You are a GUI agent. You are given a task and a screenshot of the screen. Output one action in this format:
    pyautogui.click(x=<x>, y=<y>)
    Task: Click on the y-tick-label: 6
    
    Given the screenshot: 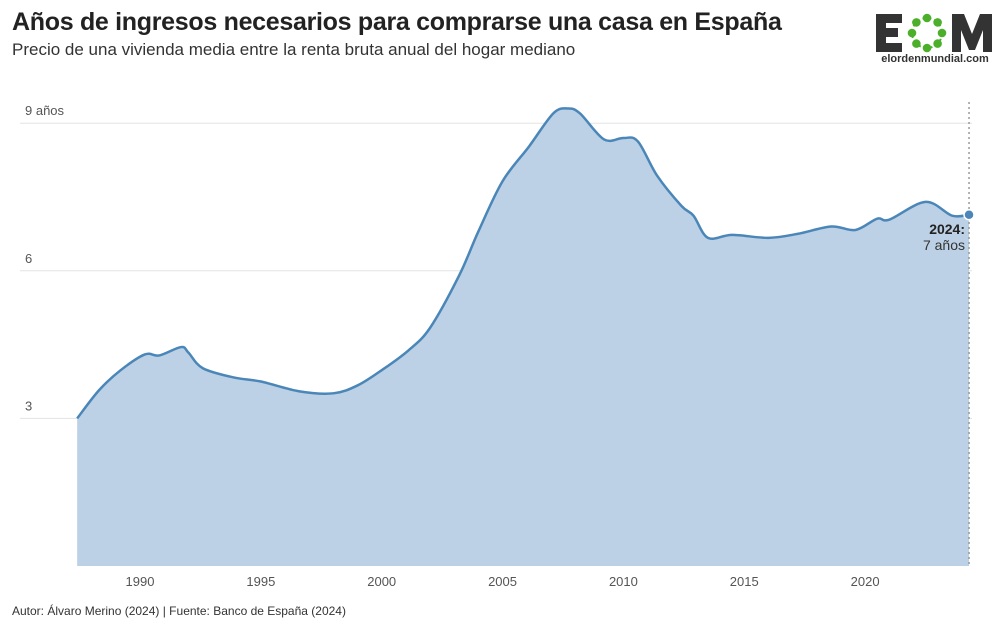 What is the action you would take?
    pyautogui.click(x=28, y=258)
    